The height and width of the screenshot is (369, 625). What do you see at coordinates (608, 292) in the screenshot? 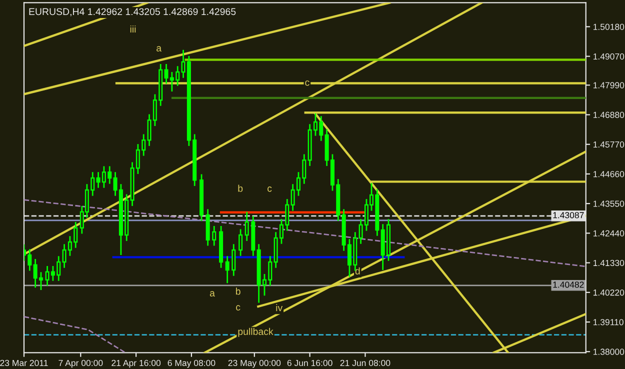
I see `y-tick-label: 1.40220` at bounding box center [608, 292].